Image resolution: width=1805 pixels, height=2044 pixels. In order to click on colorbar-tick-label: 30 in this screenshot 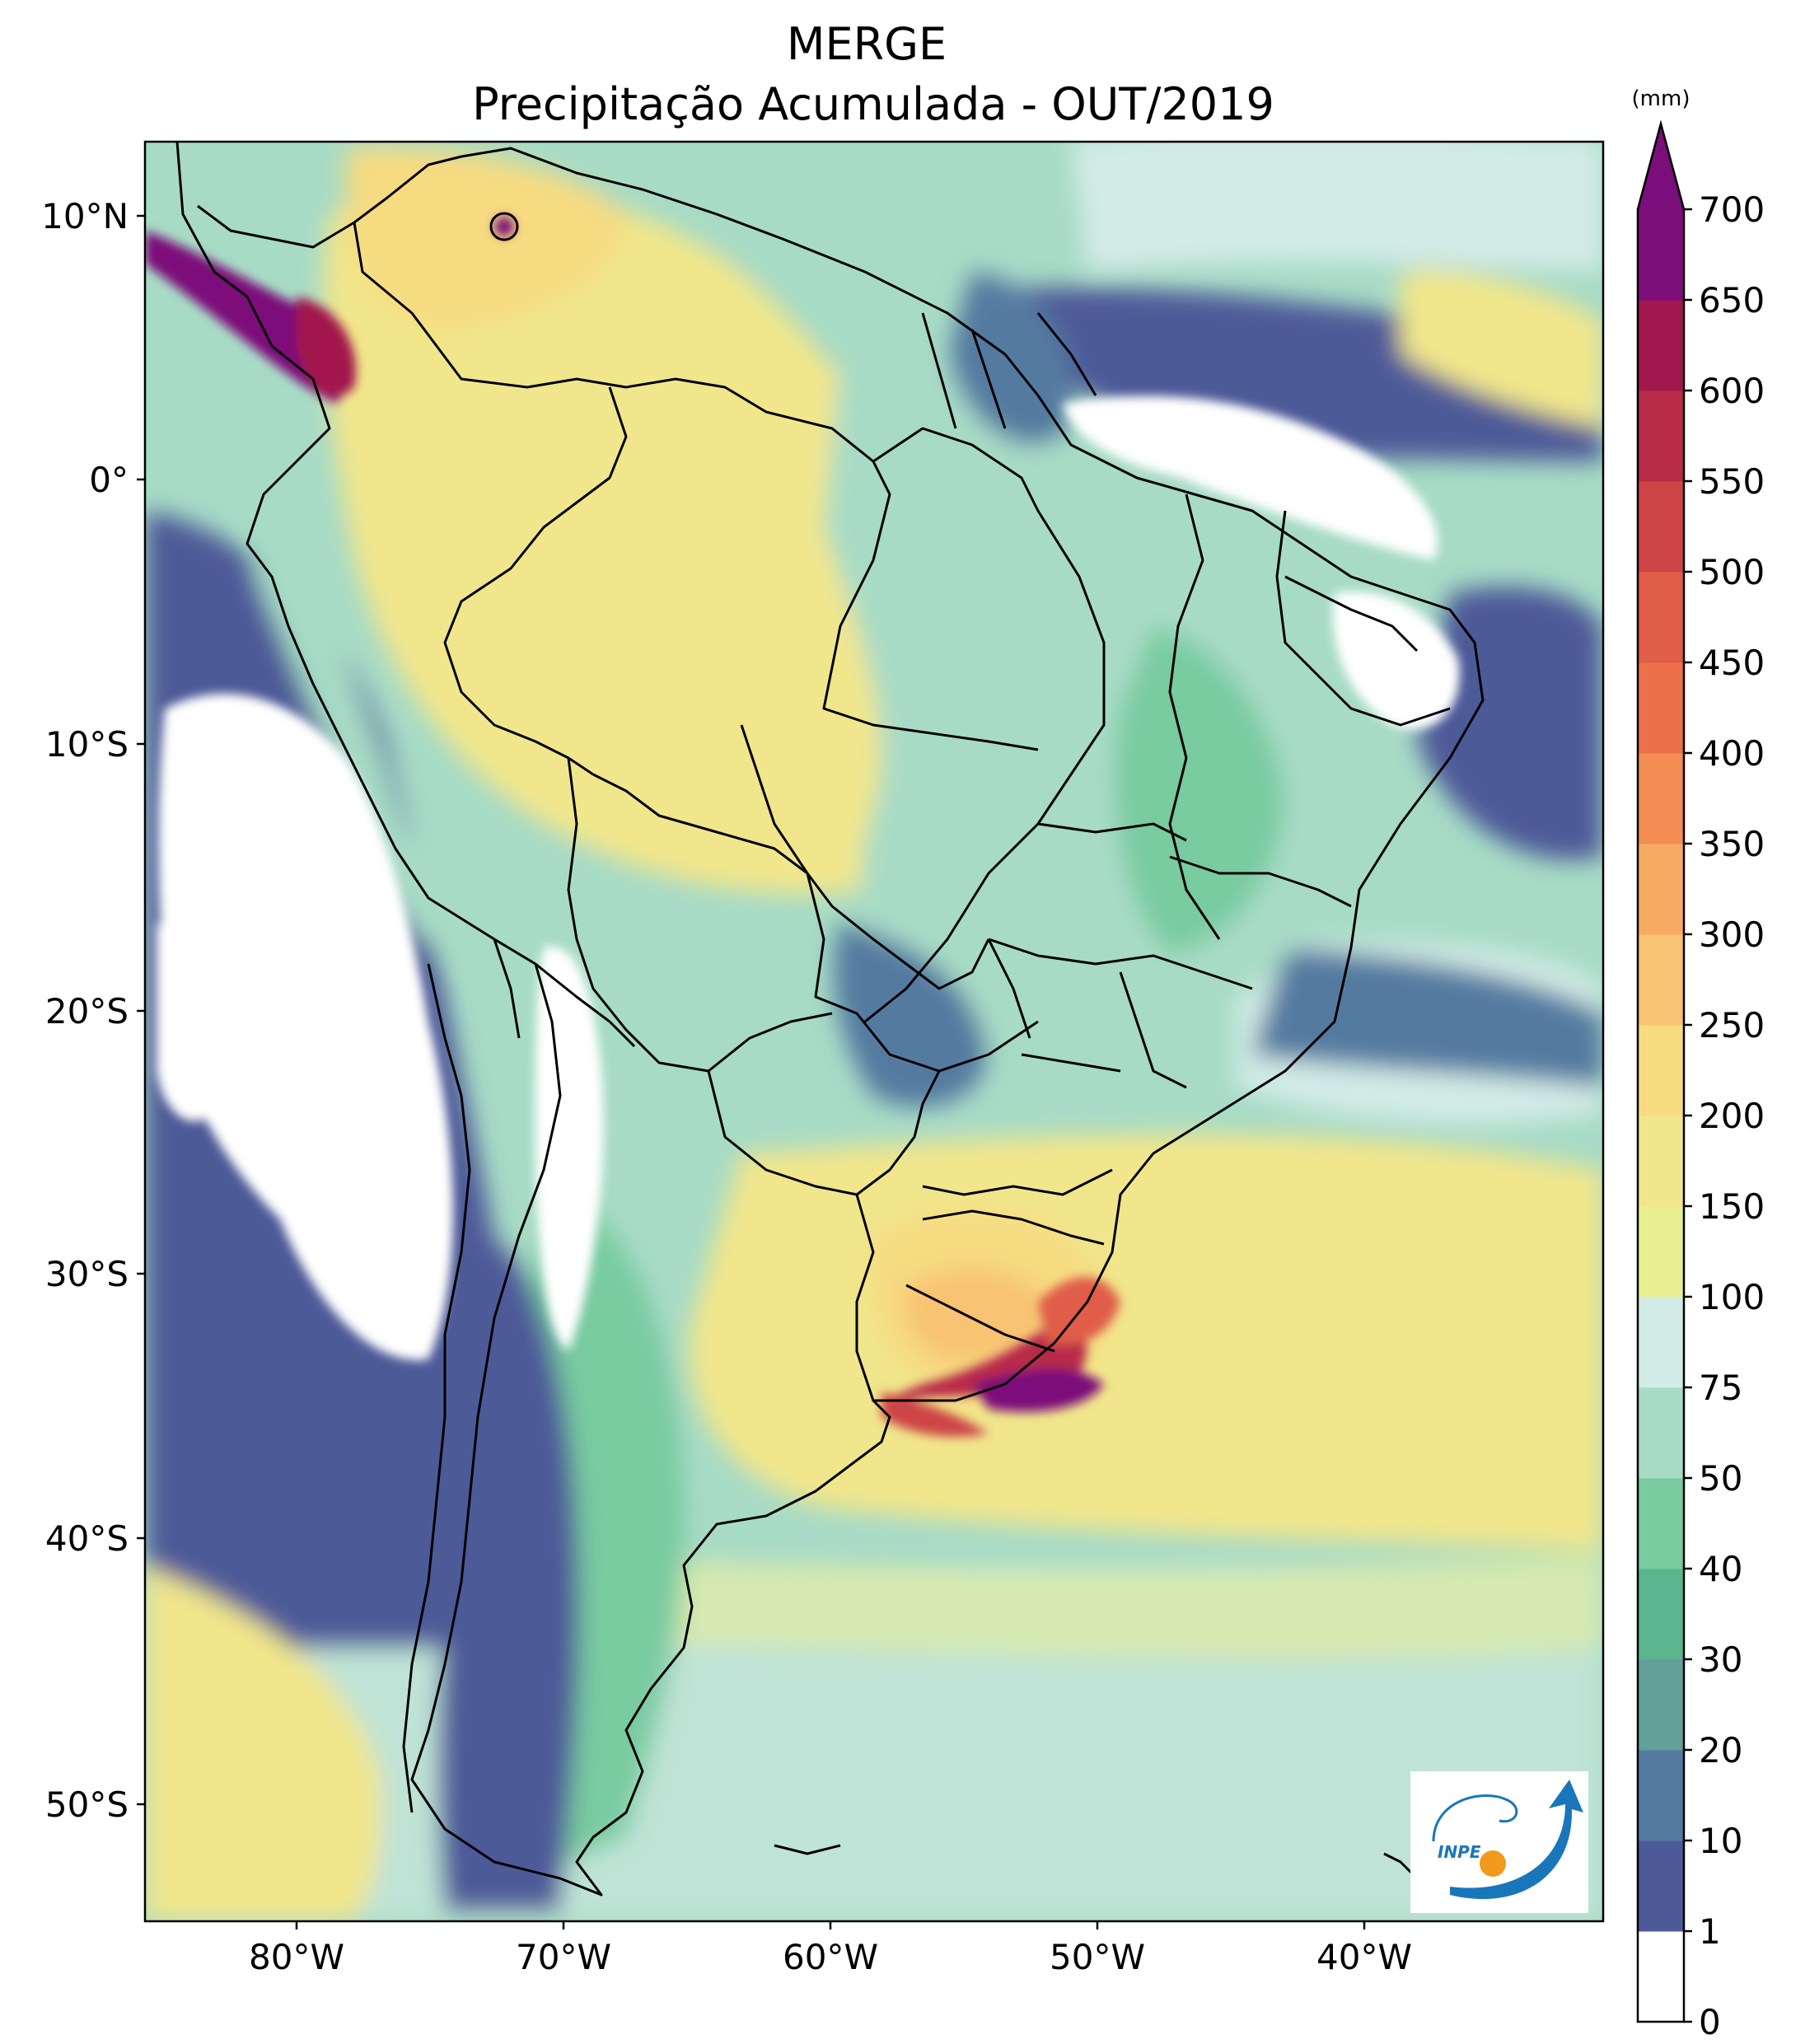, I will do `click(1720, 1659)`.